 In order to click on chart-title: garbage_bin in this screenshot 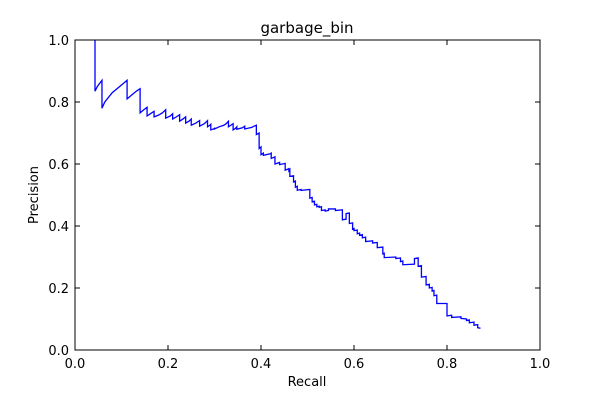, I will do `click(306, 28)`.